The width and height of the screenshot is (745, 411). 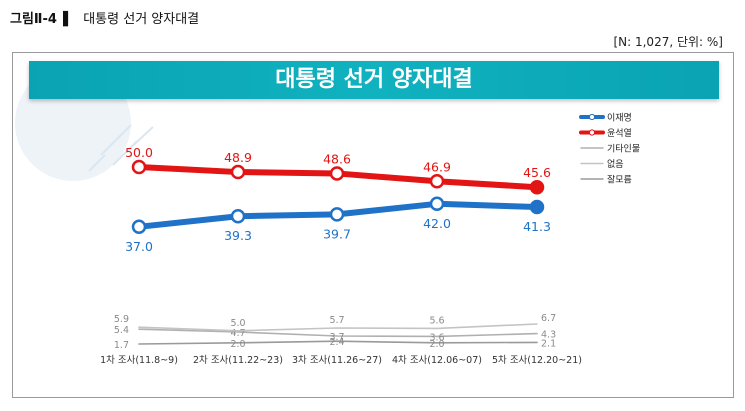 What do you see at coordinates (33, 19) in the screenshot?
I see `figure-number: 그림Ⅱ-4` at bounding box center [33, 19].